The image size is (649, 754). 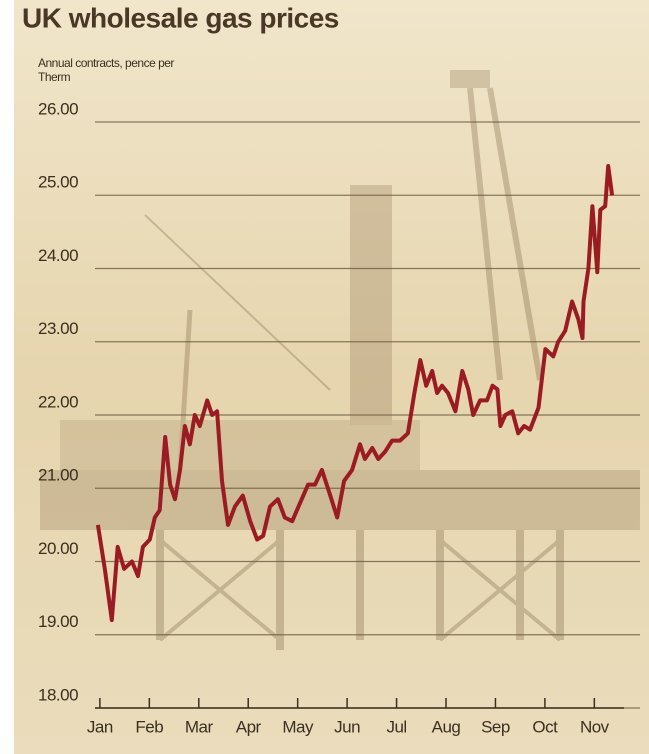 What do you see at coordinates (58, 182) in the screenshot?
I see `y-tick-label: 25.00` at bounding box center [58, 182].